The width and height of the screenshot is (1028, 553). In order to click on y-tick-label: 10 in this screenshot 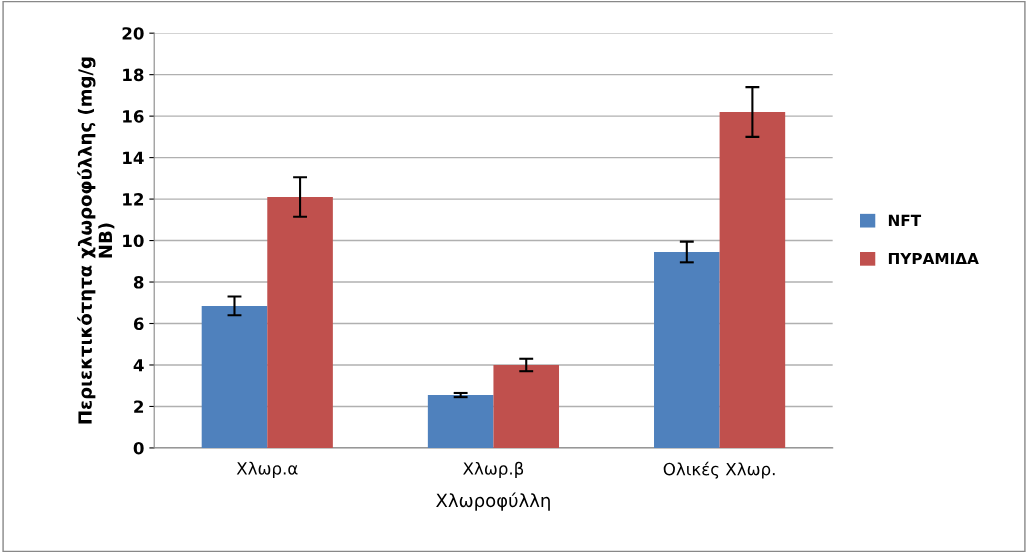, I will do `click(133, 241)`.